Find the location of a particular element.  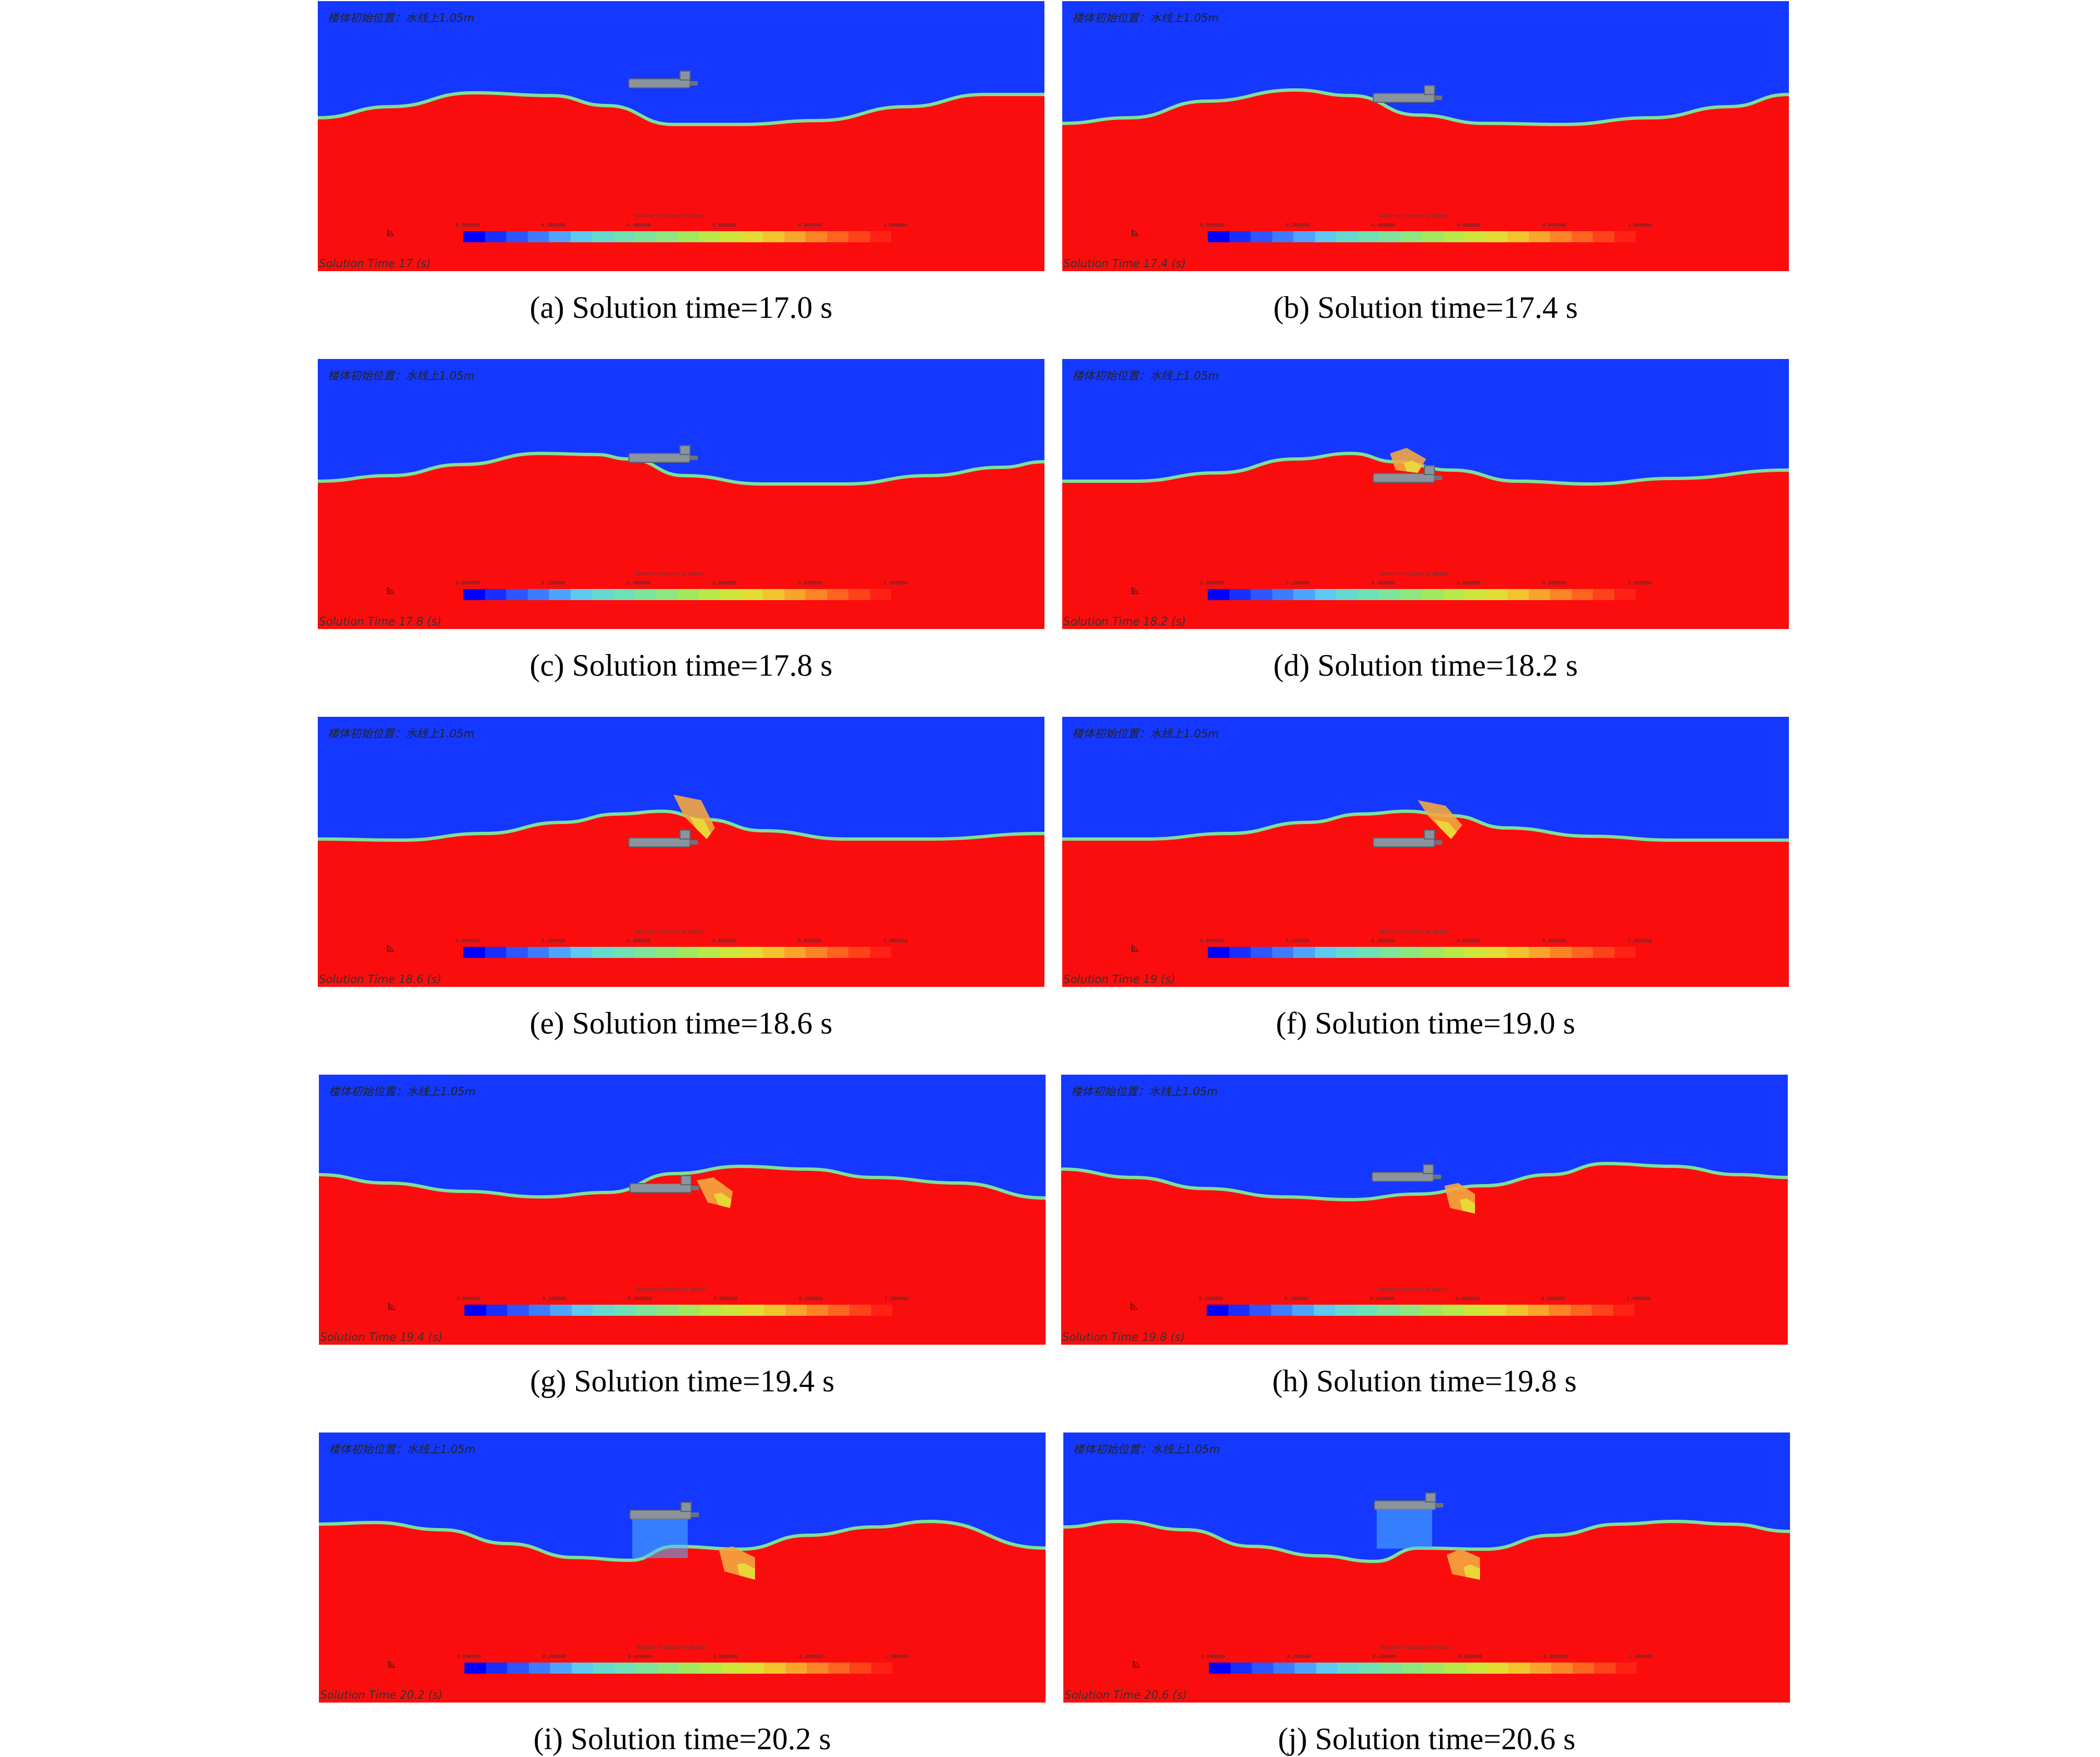

panel-caption: (a) Solution time=17.0 s is located at coordinates (681, 308).